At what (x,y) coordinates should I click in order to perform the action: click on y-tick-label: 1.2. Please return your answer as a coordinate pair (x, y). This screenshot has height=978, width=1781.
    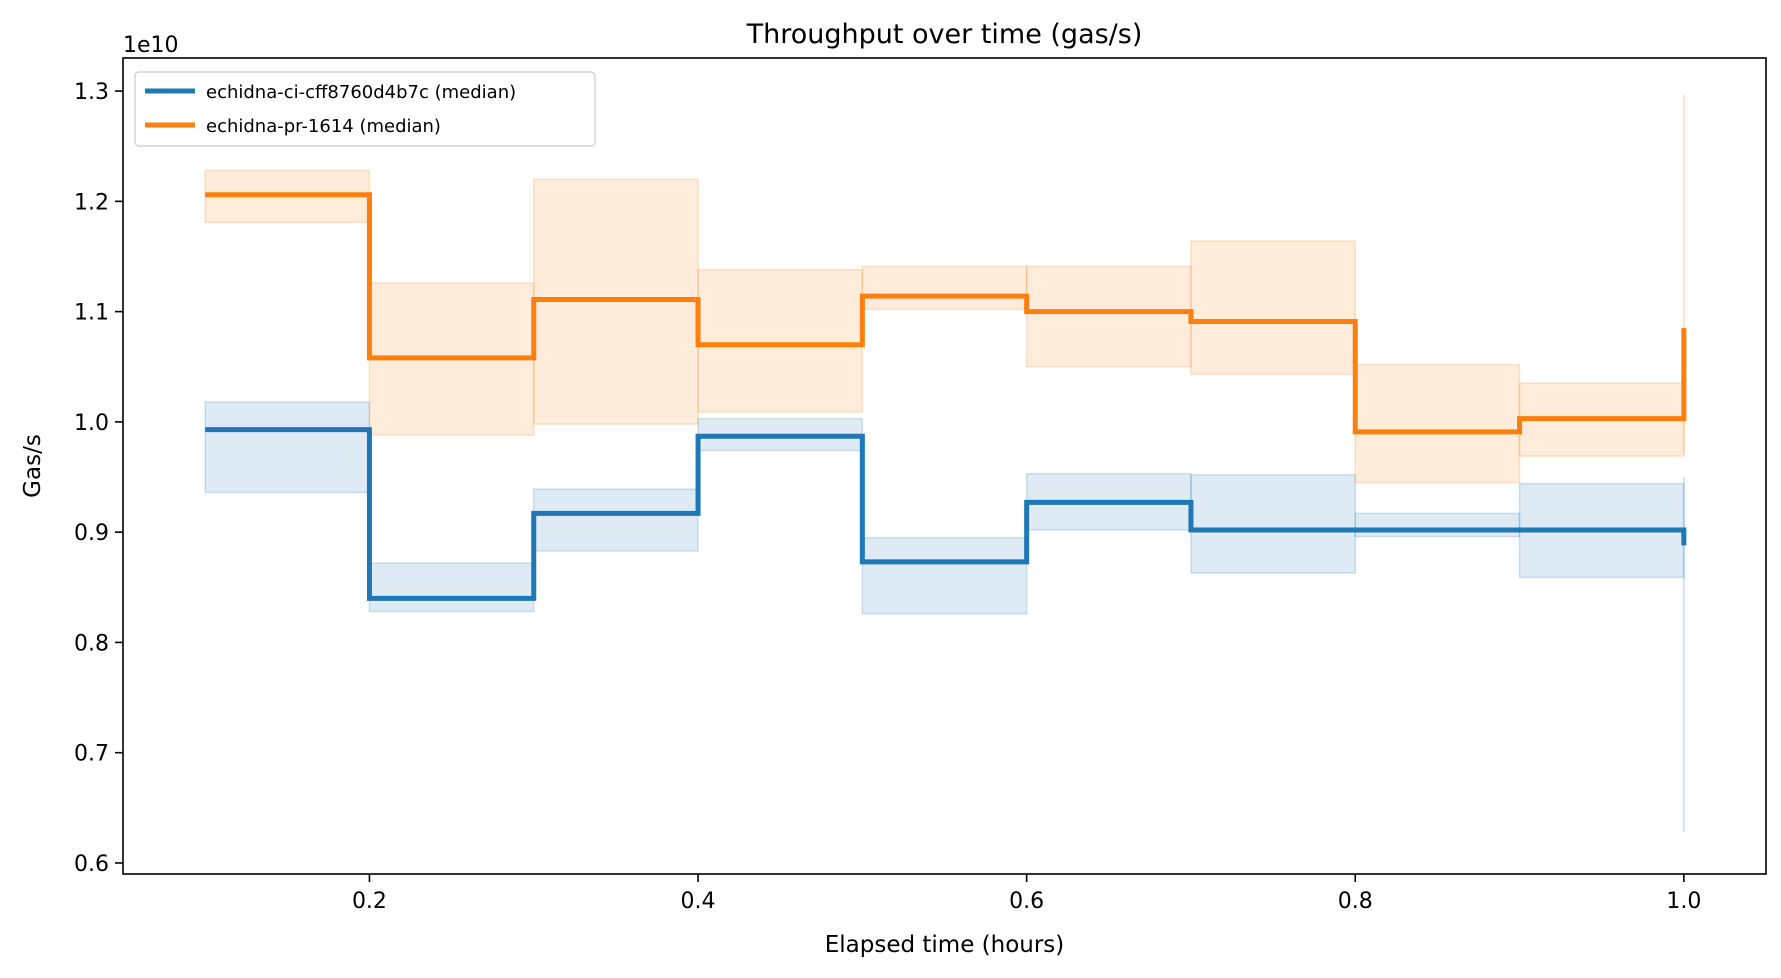
    Looking at the image, I should click on (91, 202).